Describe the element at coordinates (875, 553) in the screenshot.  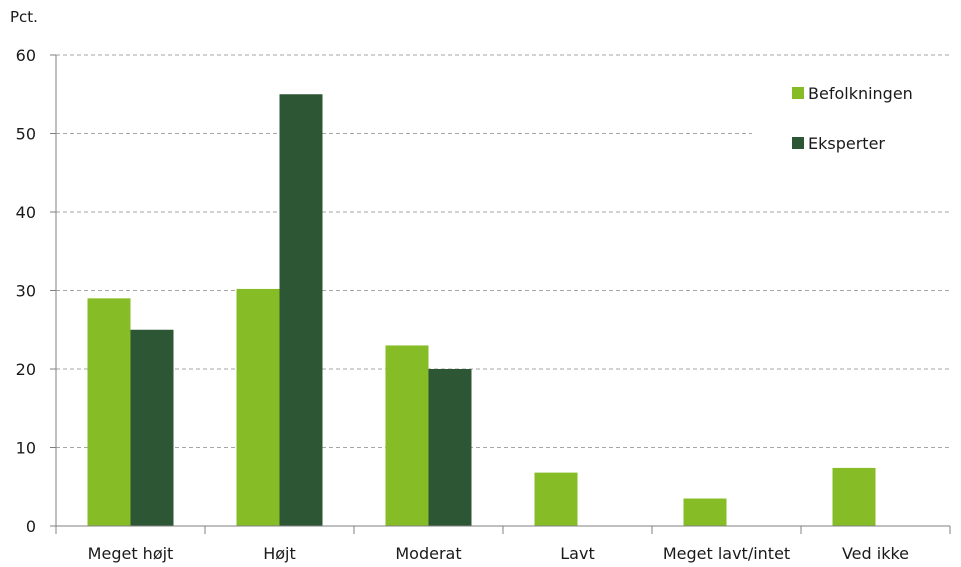
I see `x-category-label-5: Ved ikke` at that location.